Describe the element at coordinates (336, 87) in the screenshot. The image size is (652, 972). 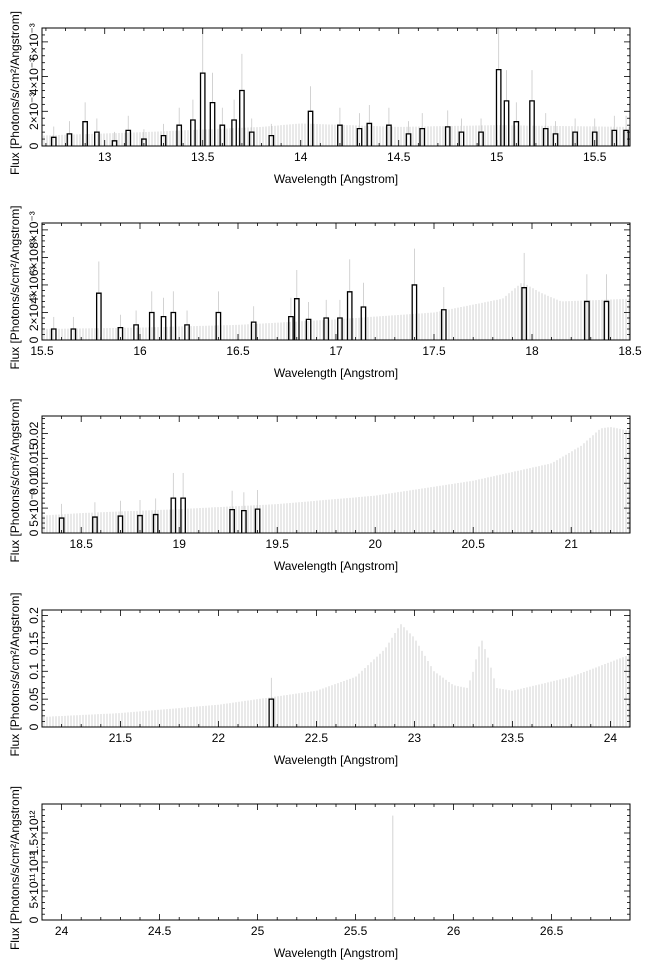
I see `plot-frame` at that location.